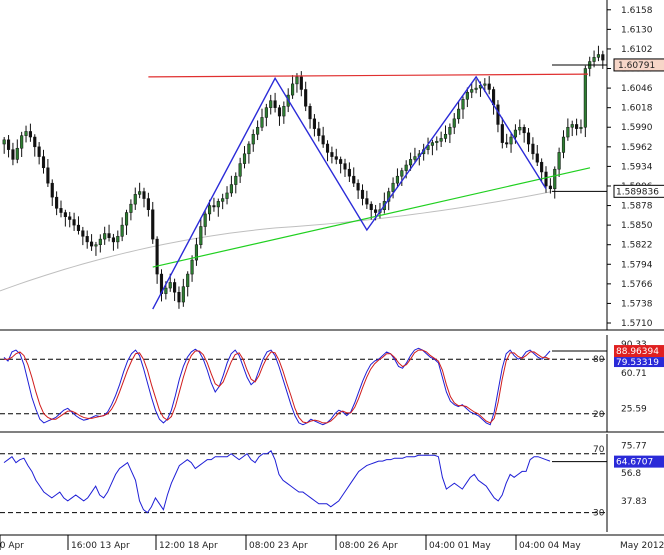  I want to click on price-tick-label: 1.6018, so click(637, 109).